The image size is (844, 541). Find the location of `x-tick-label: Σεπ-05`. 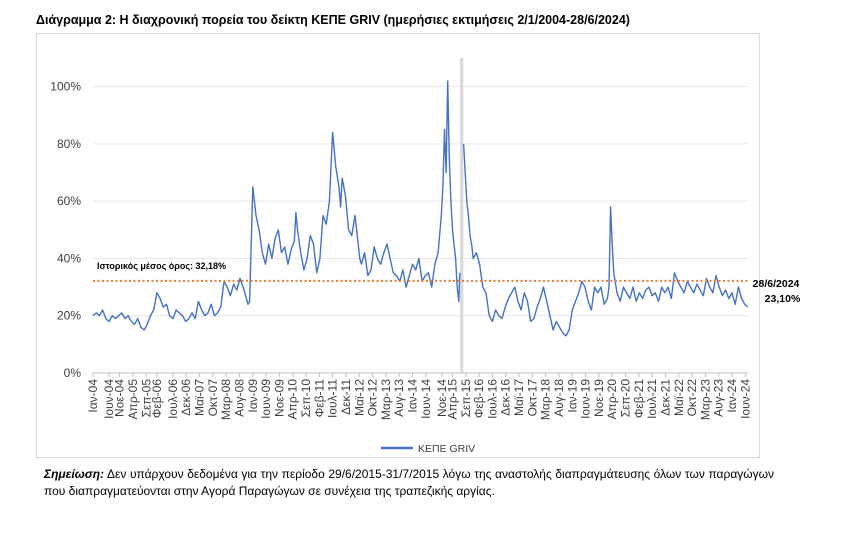

x-tick-label: Σεπ-05 is located at coordinates (146, 398).